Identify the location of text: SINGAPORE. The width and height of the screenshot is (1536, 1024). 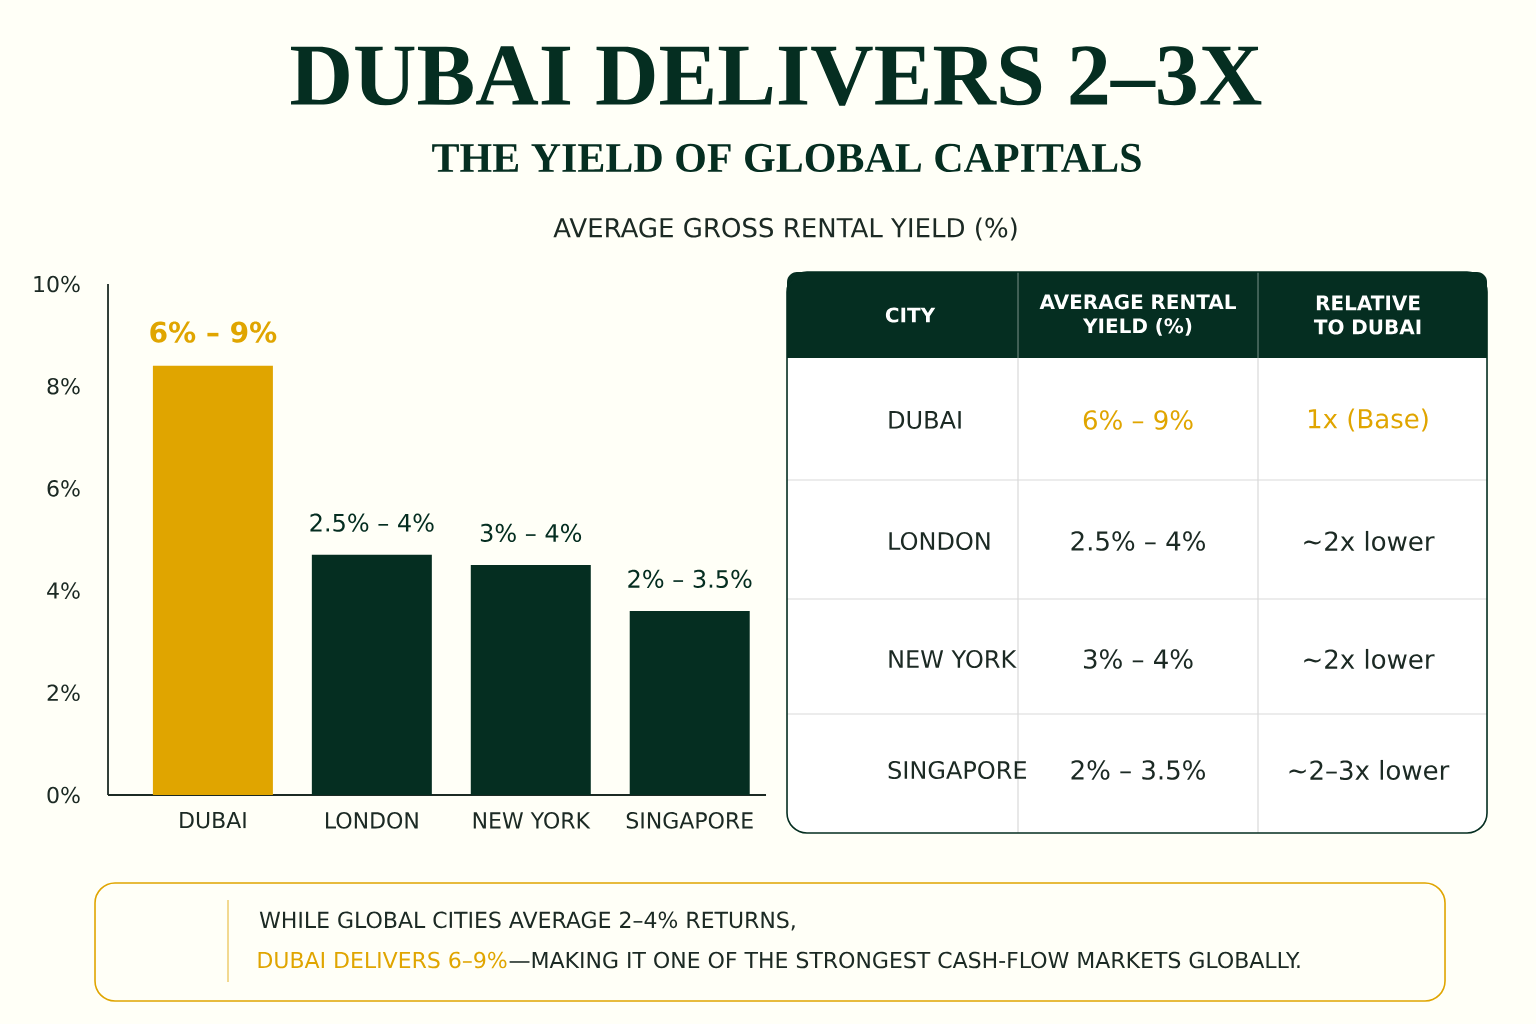
(957, 770).